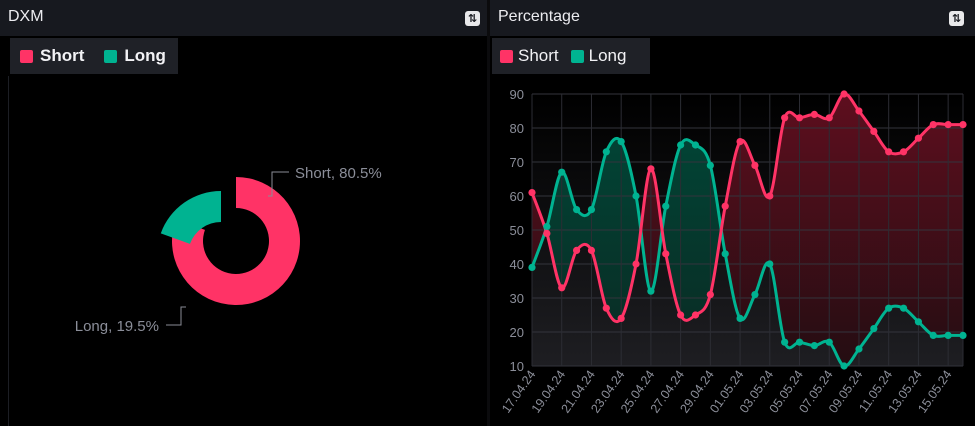 The width and height of the screenshot is (975, 426). What do you see at coordinates (732, 18) in the screenshot?
I see `percentage-panel-header: Percentage ⇅` at bounding box center [732, 18].